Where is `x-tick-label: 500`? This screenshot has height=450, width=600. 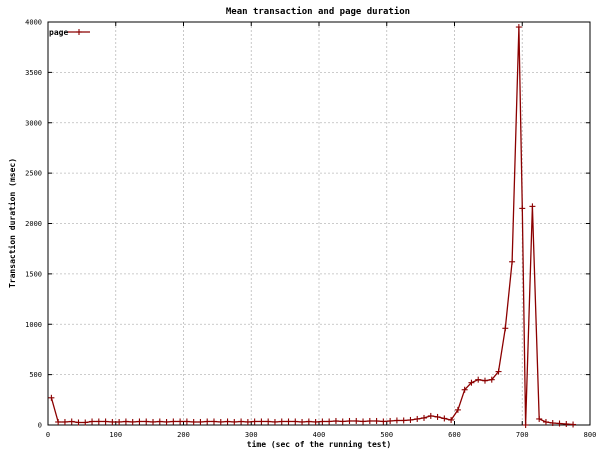
x-tick-label: 500 is located at coordinates (386, 435).